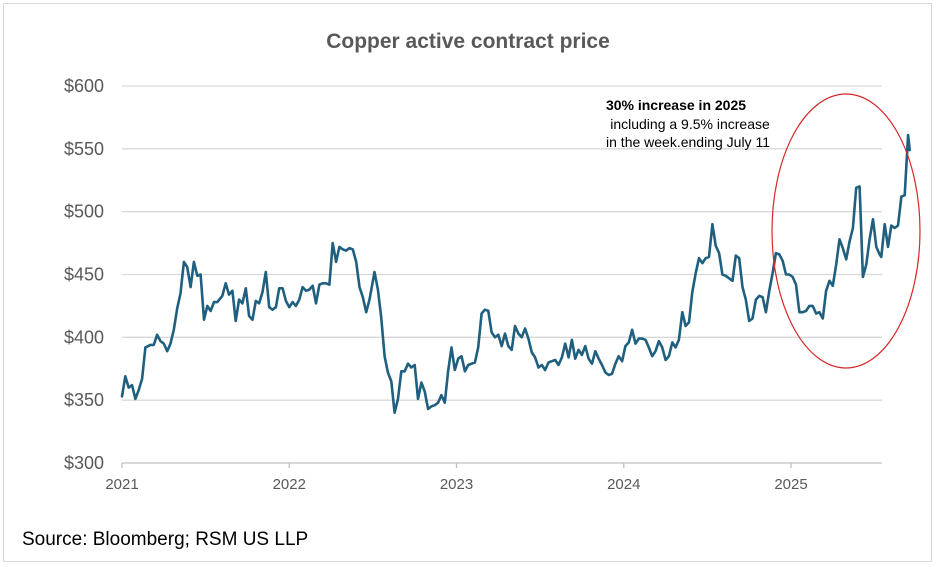 Image resolution: width=937 pixels, height=567 pixels. I want to click on chart-title: Copper active contract price, so click(468, 41).